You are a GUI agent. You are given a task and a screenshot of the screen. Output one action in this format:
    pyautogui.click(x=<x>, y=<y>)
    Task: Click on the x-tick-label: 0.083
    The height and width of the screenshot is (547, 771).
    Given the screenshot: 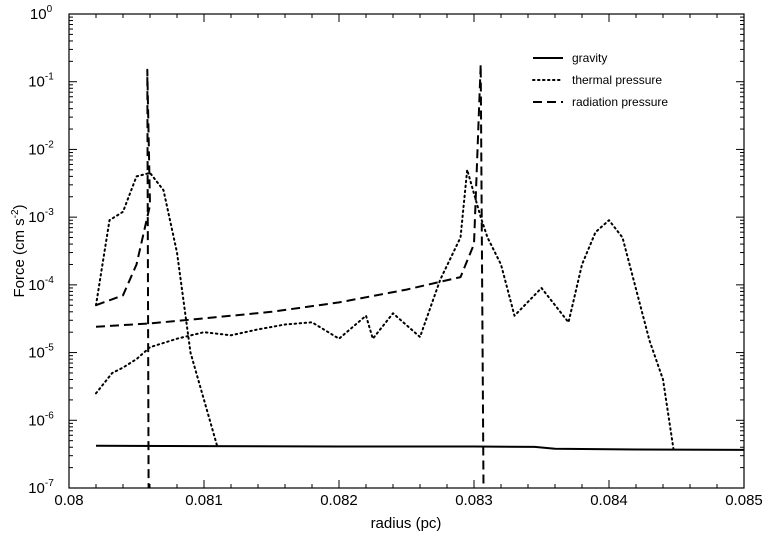 What is the action you would take?
    pyautogui.click(x=474, y=500)
    